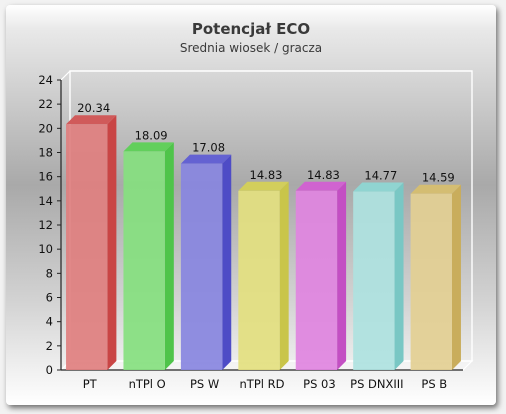 The height and width of the screenshot is (414, 506). I want to click on y-tick-label: 0, so click(49, 370).